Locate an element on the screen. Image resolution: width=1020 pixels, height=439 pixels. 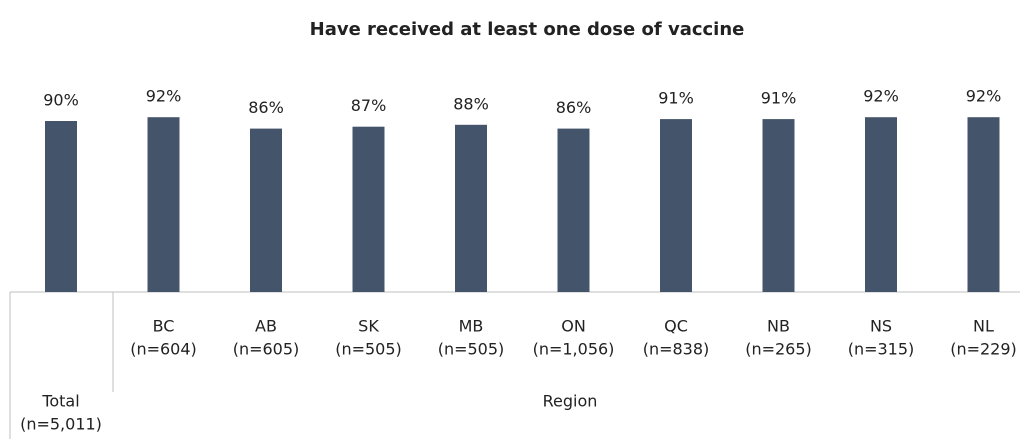
sample-size-label: (n=838) is located at coordinates (676, 349).